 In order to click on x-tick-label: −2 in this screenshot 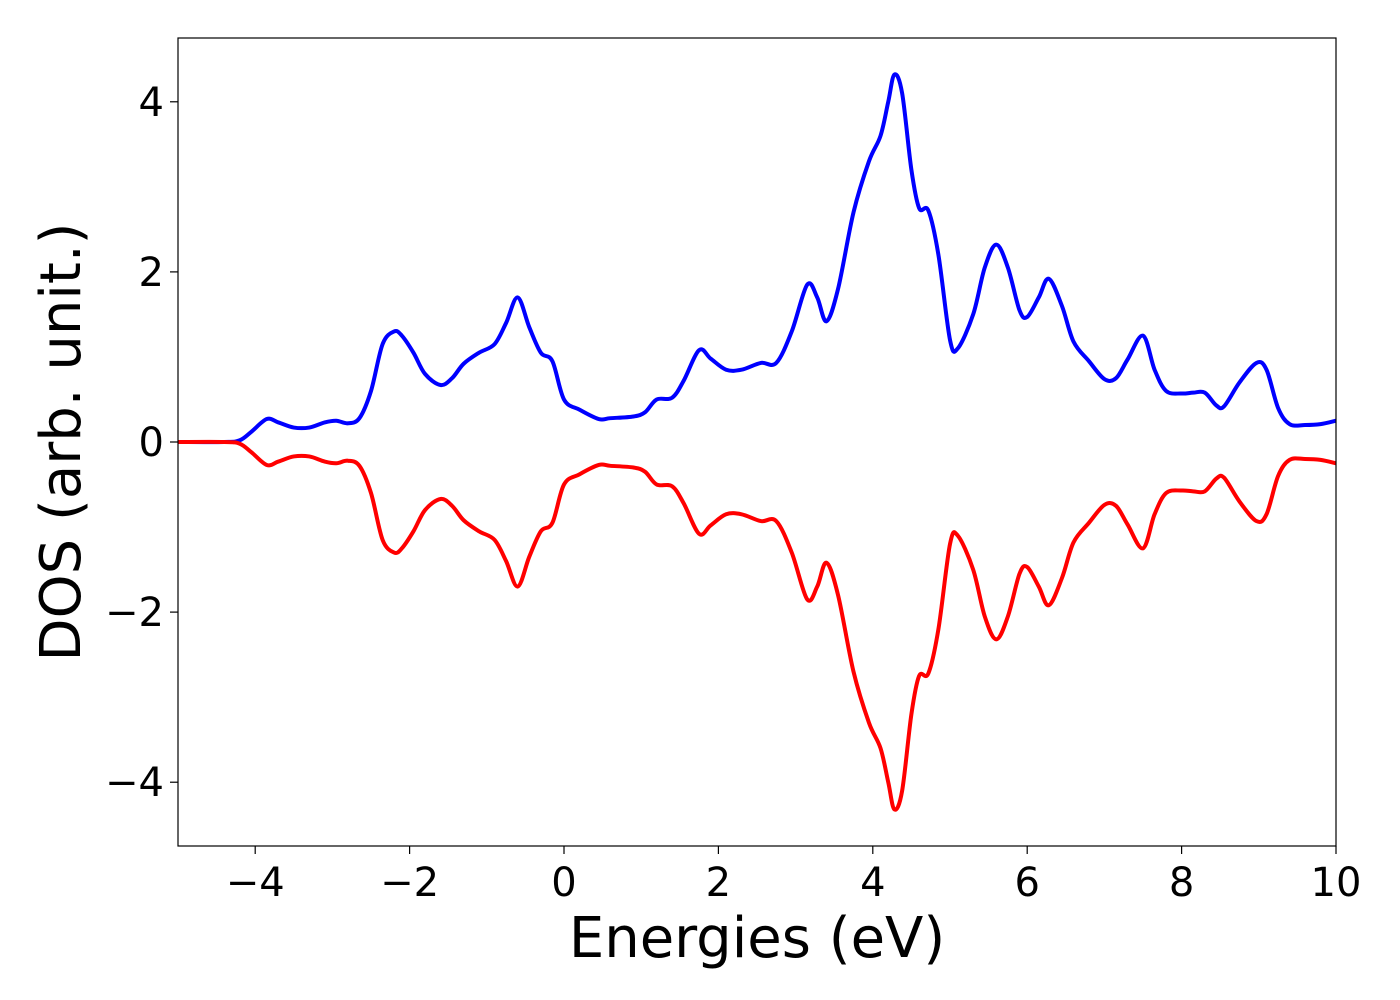, I will do `click(409, 883)`.